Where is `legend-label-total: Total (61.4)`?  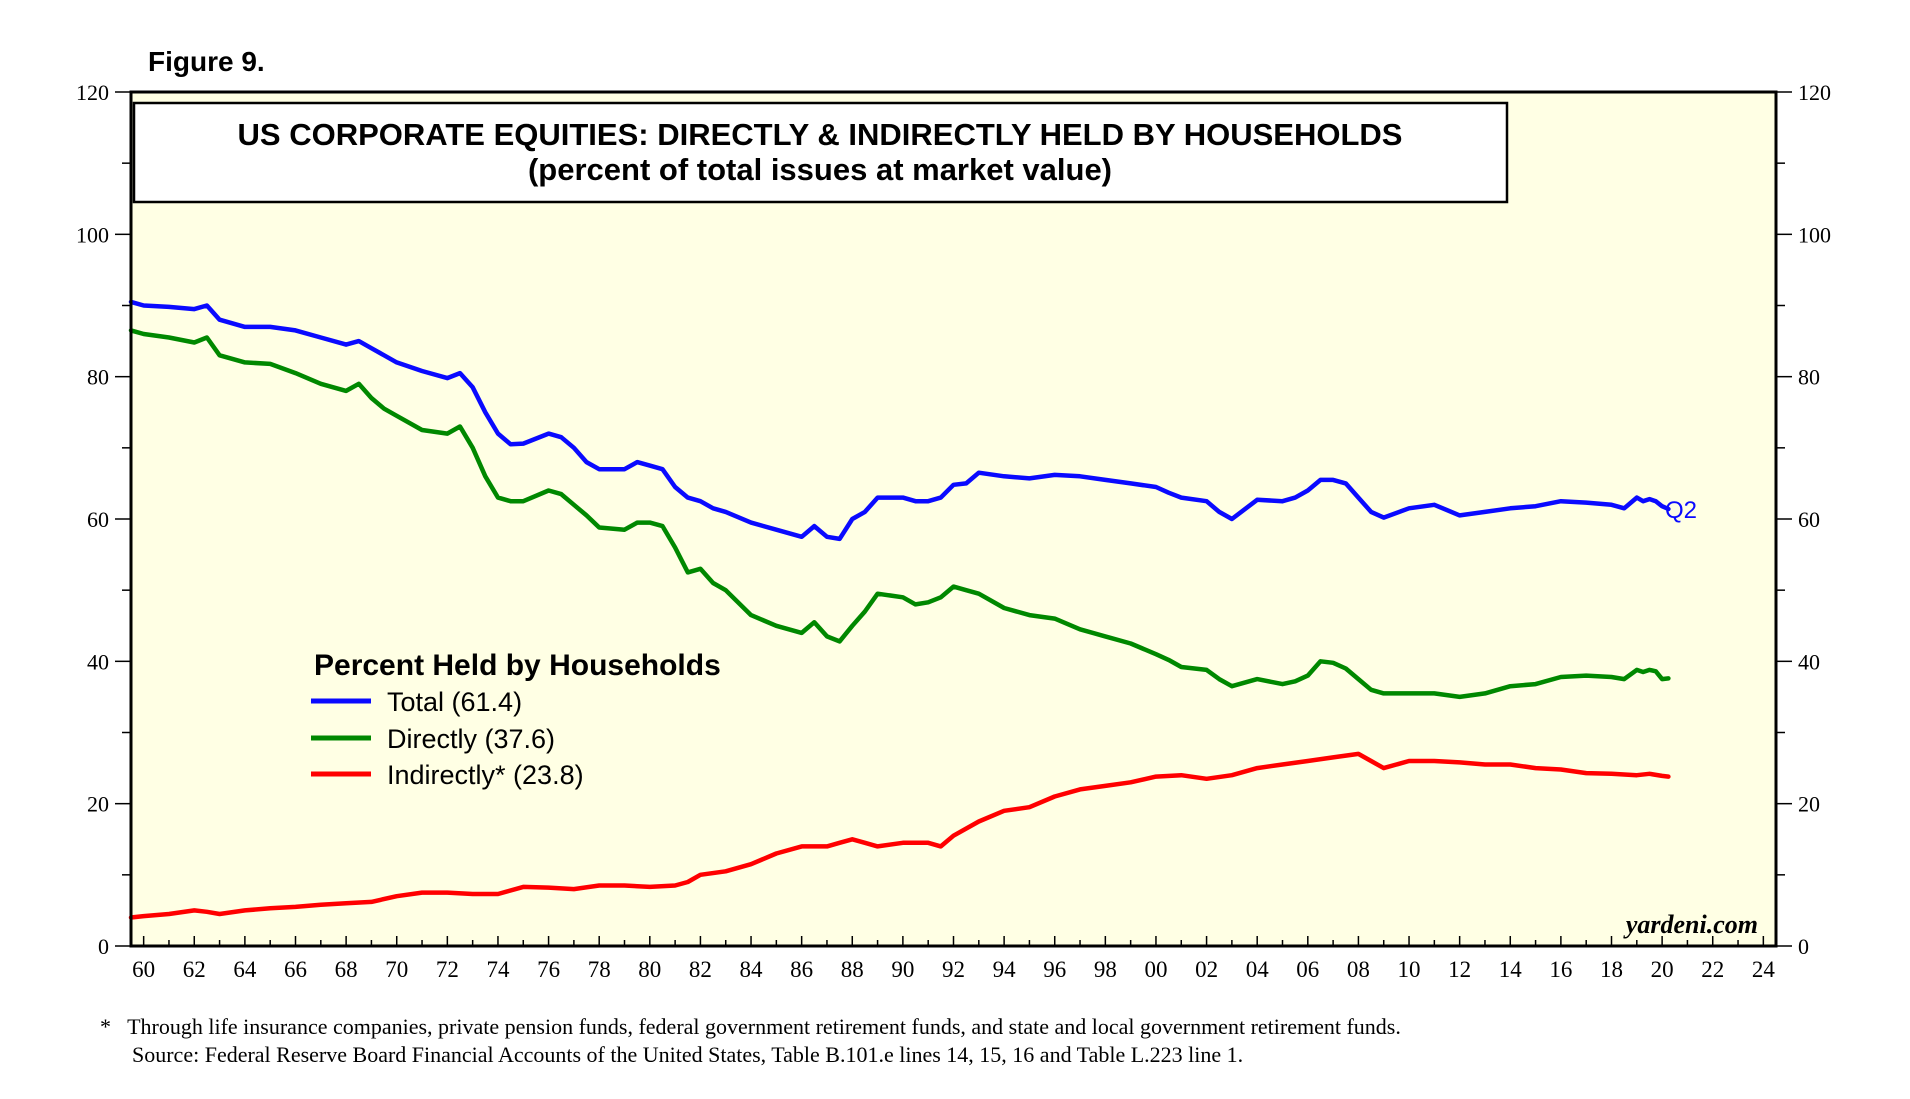
legend-label-total: Total (61.4) is located at coordinates (454, 702).